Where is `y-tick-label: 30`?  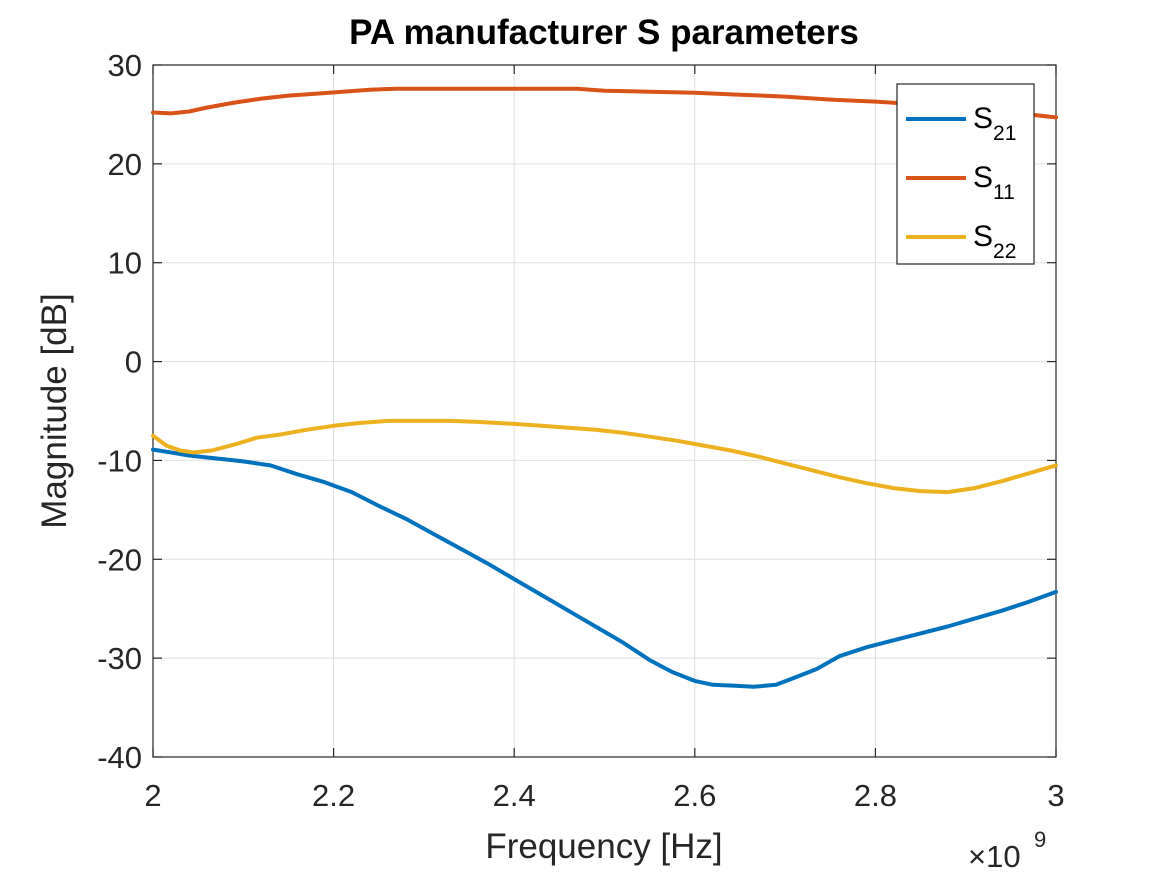 y-tick-label: 30 is located at coordinates (125, 65).